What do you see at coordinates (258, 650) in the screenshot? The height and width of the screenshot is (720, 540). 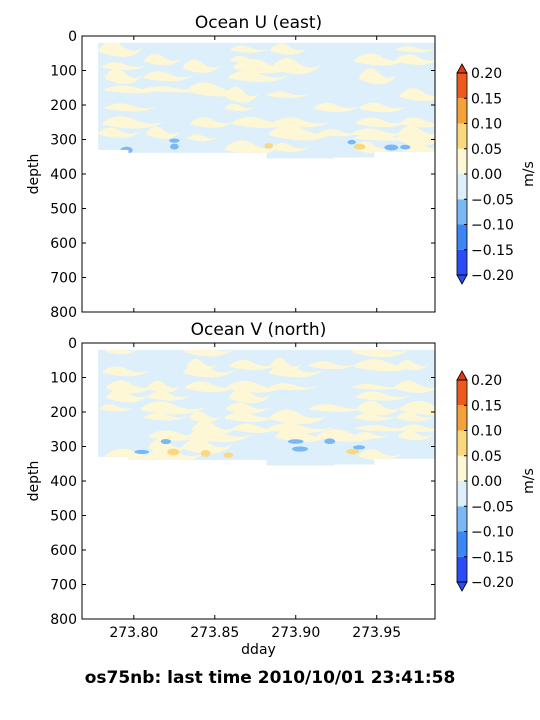 I see `x-axis-label: dday` at bounding box center [258, 650].